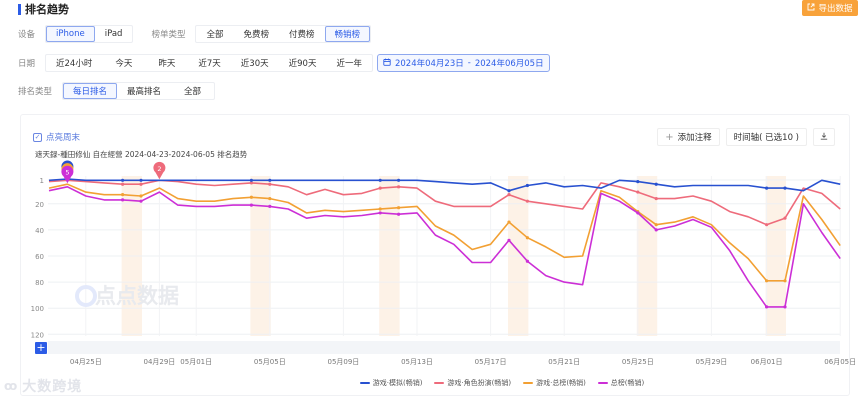 The width and height of the screenshot is (864, 405). Describe the element at coordinates (840, 362) in the screenshot. I see `x-tick-label: 06月05日` at that location.